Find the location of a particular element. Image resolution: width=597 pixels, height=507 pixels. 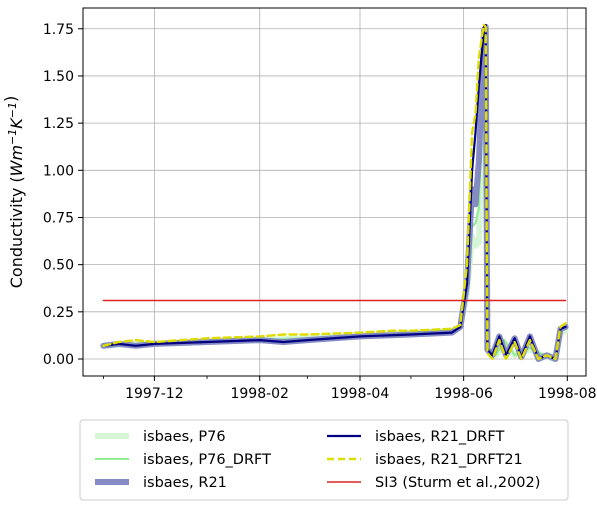

x-axis: 1997-12 1998-02 1998-04 1998-06 1998-08 is located at coordinates (349, 389).